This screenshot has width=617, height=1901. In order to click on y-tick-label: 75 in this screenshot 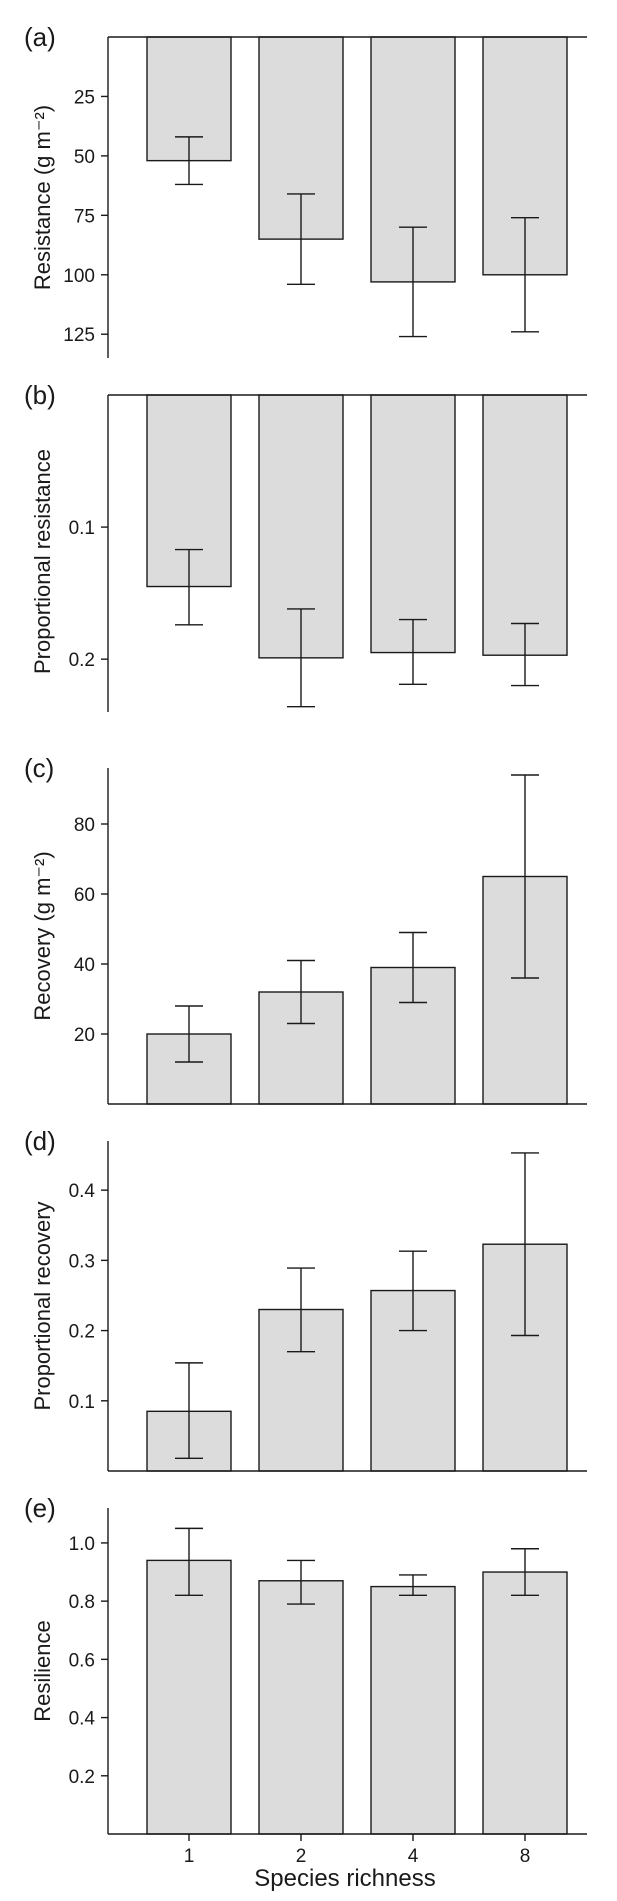, I will do `click(84, 216)`.